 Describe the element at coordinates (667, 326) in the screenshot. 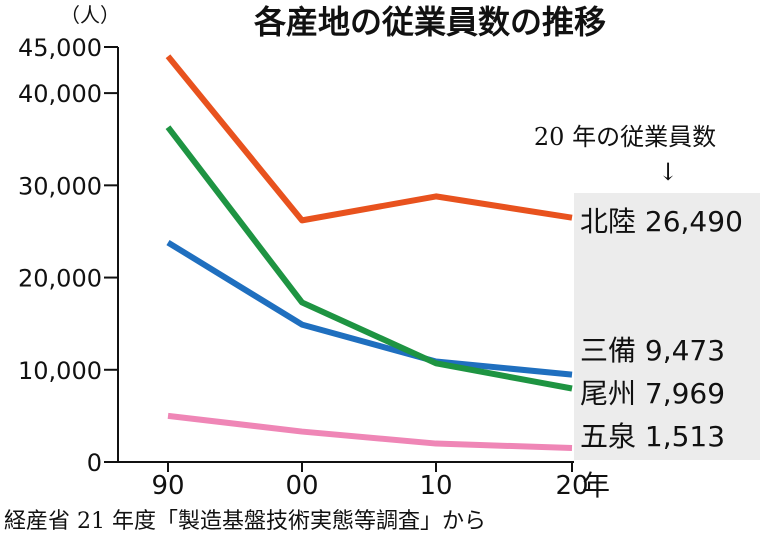

I see `label-panel` at that location.